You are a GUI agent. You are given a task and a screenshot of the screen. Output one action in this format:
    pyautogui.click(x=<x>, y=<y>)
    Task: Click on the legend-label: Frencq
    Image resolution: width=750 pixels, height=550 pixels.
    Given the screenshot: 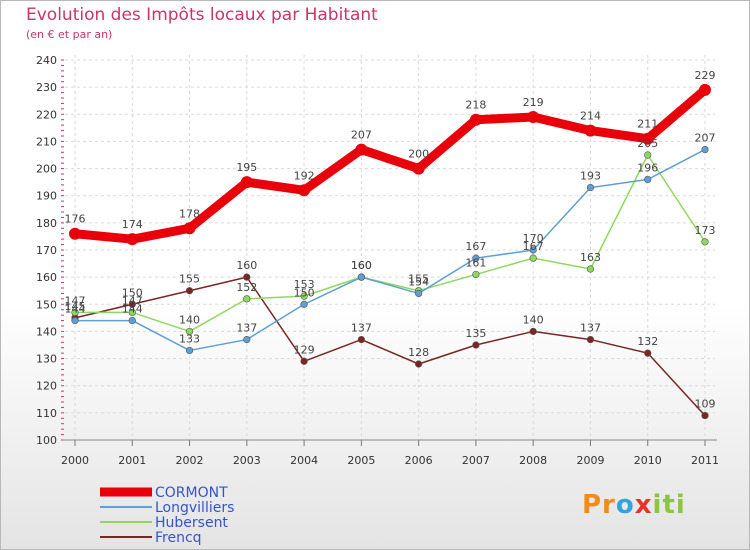 What is the action you would take?
    pyautogui.click(x=178, y=538)
    